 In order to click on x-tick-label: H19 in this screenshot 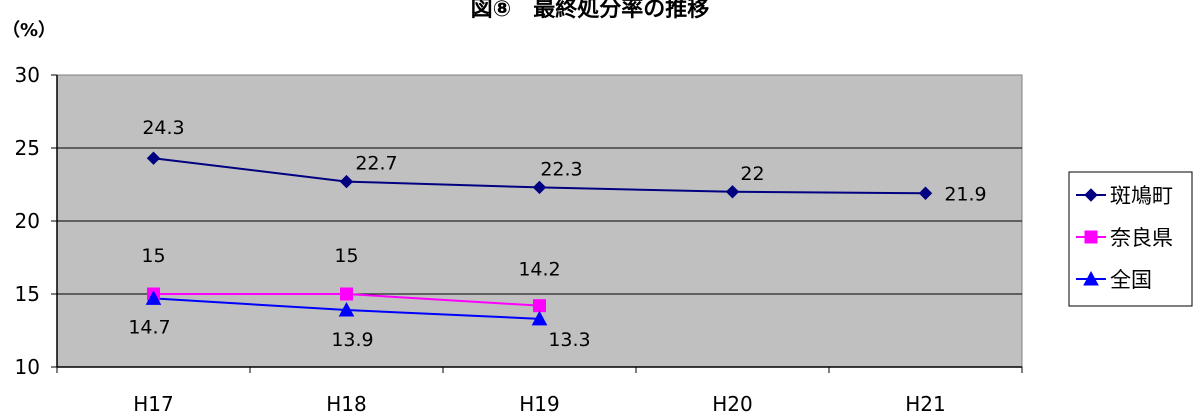, I will do `click(539, 404)`.